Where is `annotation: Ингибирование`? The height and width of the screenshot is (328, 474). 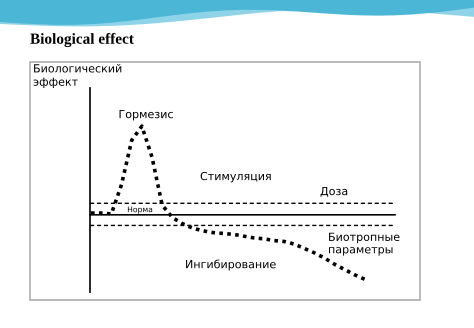
annotation: Ингибирование is located at coordinates (231, 265).